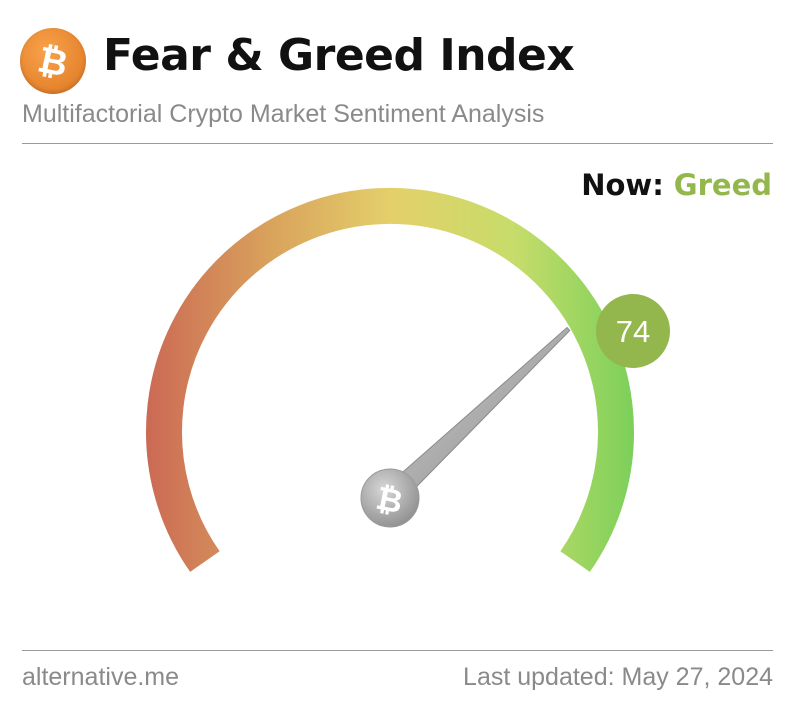 The width and height of the screenshot is (795, 713). I want to click on now-label: Now:, so click(622, 185).